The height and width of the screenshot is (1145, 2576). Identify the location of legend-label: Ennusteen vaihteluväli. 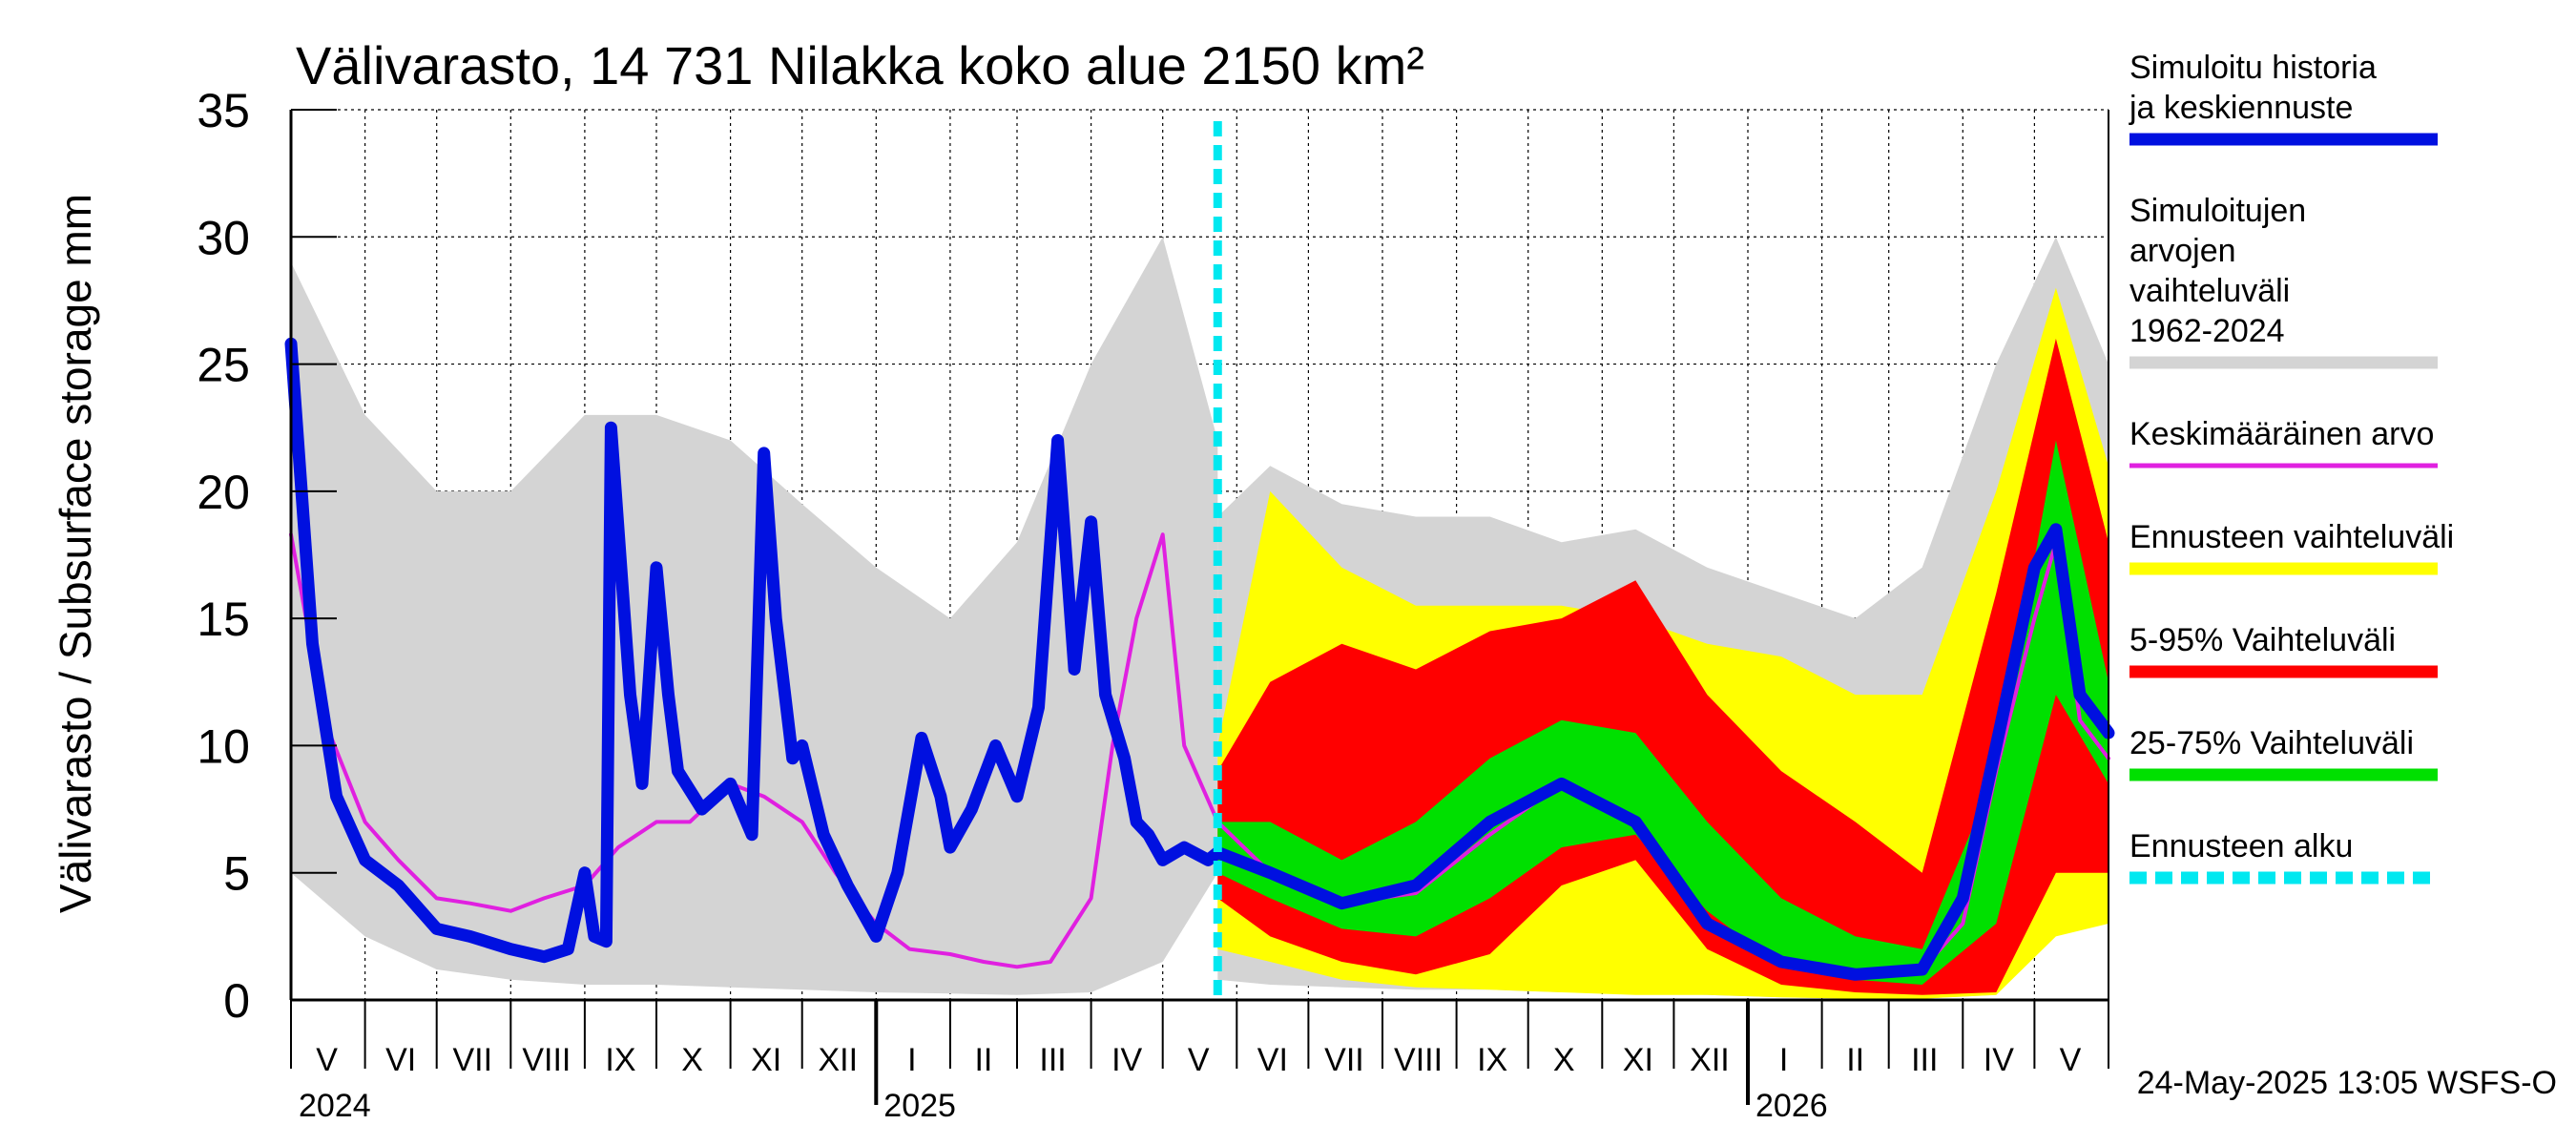
(2291, 537).